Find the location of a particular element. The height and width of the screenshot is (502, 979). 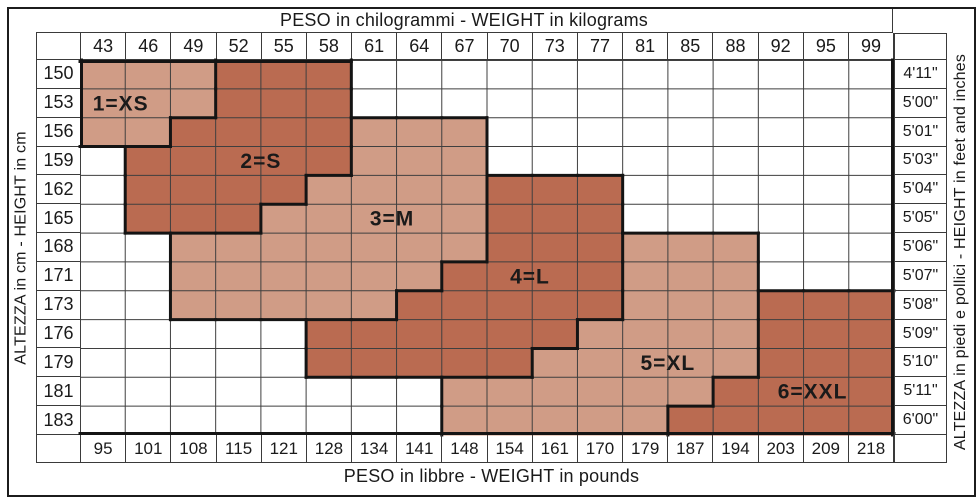

cm-value: 173 is located at coordinates (58, 305).